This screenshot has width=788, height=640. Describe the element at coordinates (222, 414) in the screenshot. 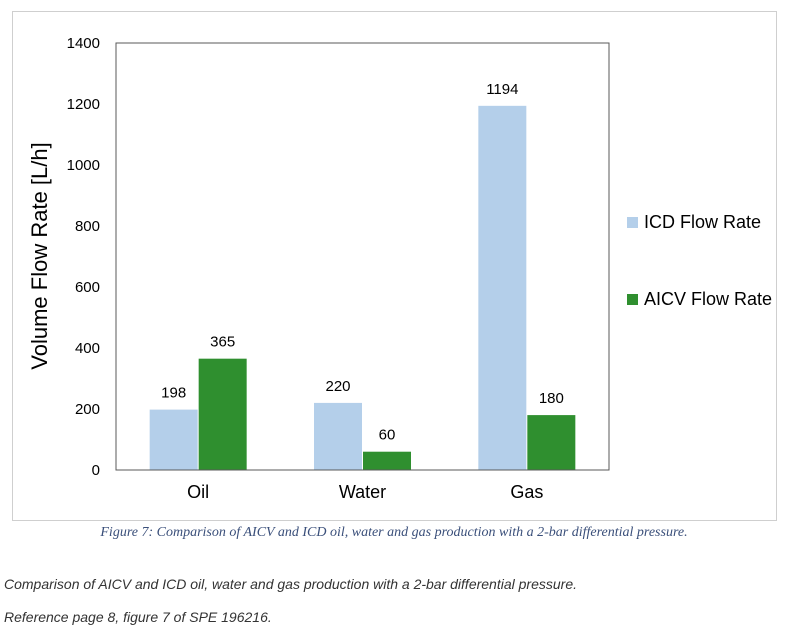

I see `bar-aicv-flow-rate-oil` at that location.